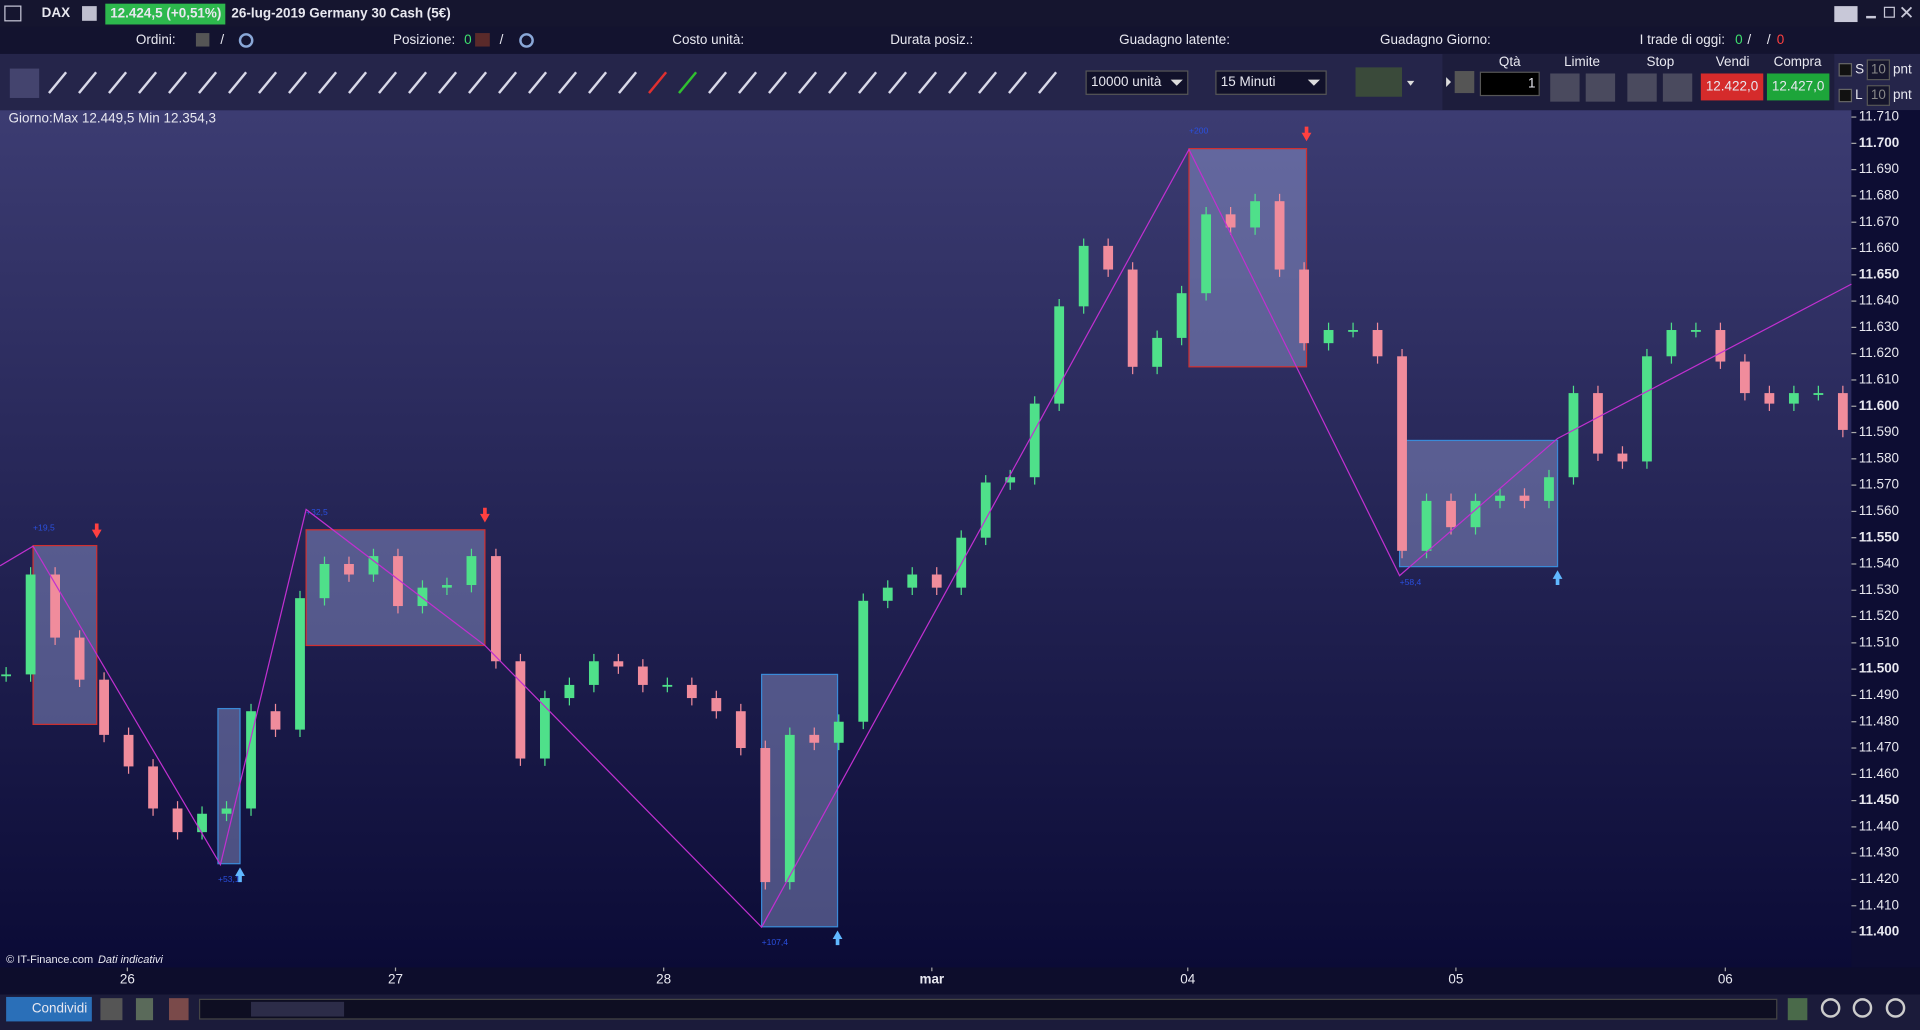 The width and height of the screenshot is (1920, 1030). What do you see at coordinates (1859, 94) in the screenshot?
I see `l-label: L` at bounding box center [1859, 94].